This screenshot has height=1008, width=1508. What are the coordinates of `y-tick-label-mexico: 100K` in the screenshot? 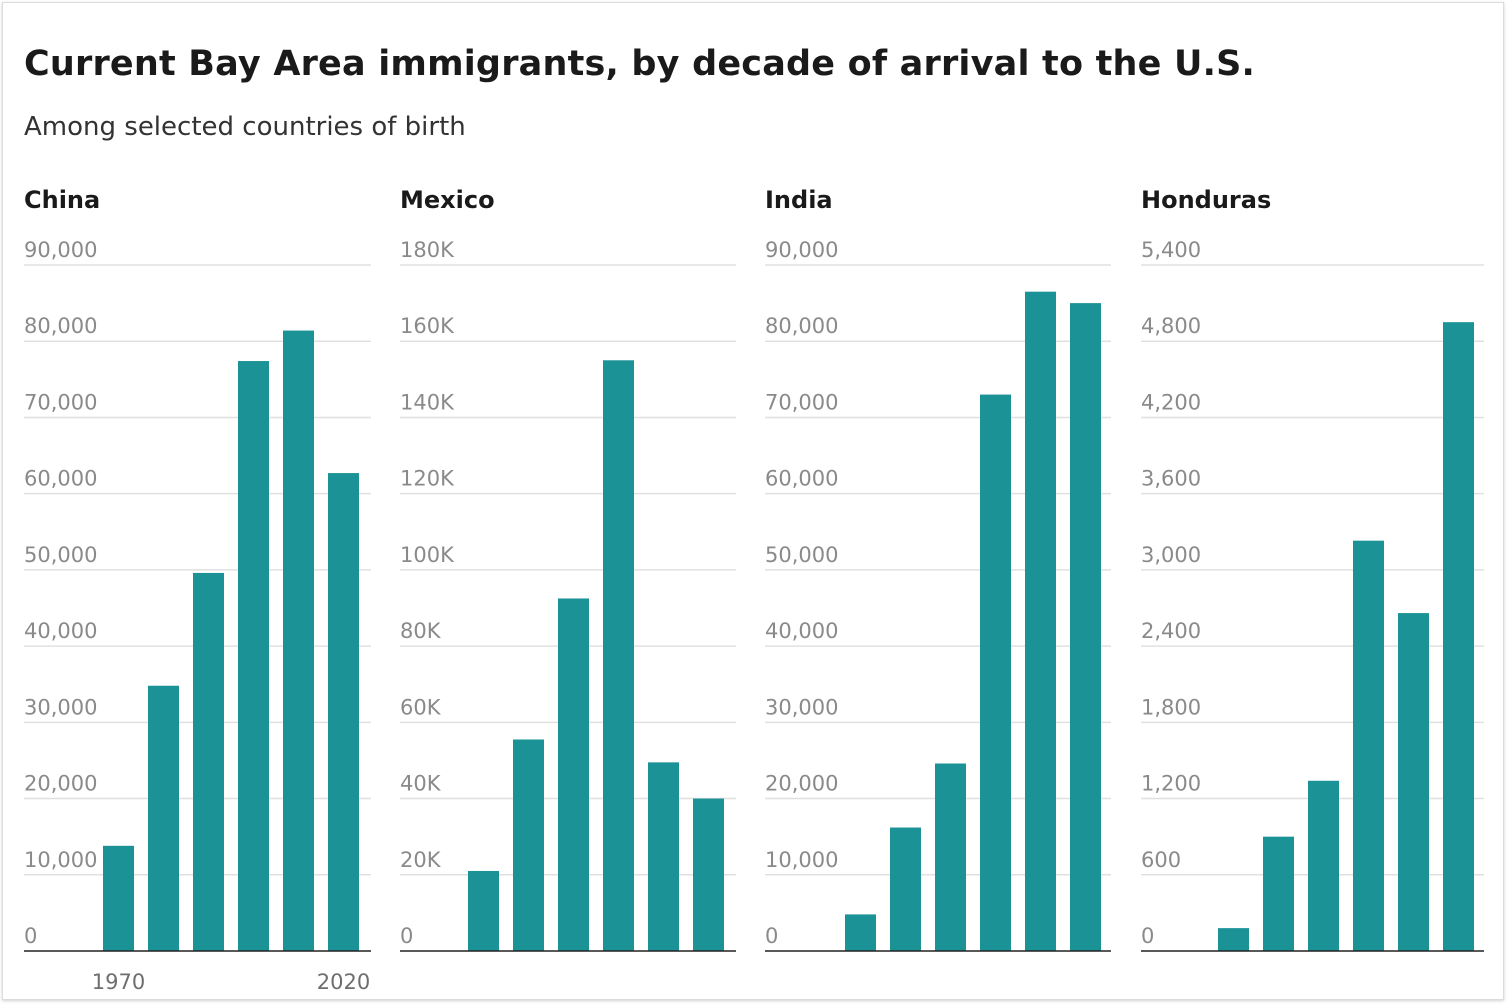 It's located at (427, 555).